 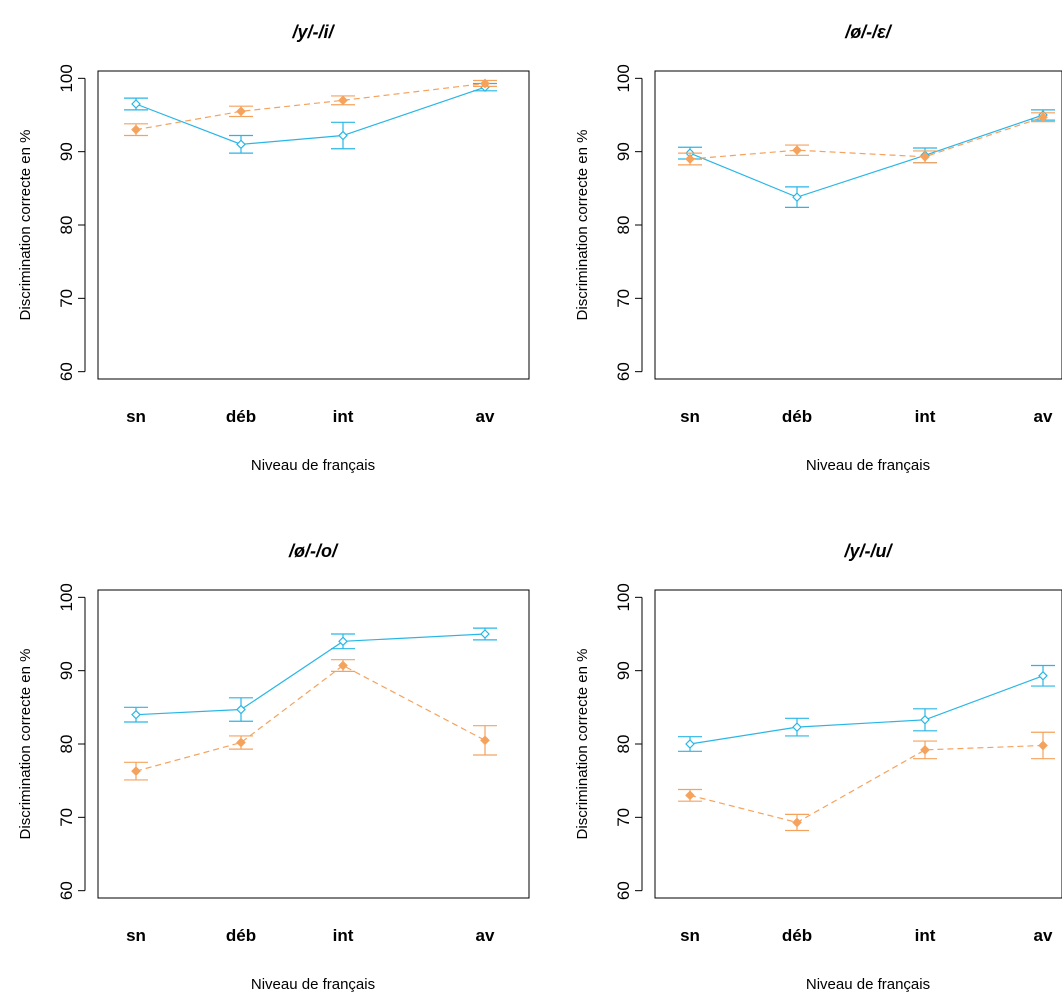 What do you see at coordinates (313, 32) in the screenshot?
I see `chart-title: /y/-/i/` at bounding box center [313, 32].